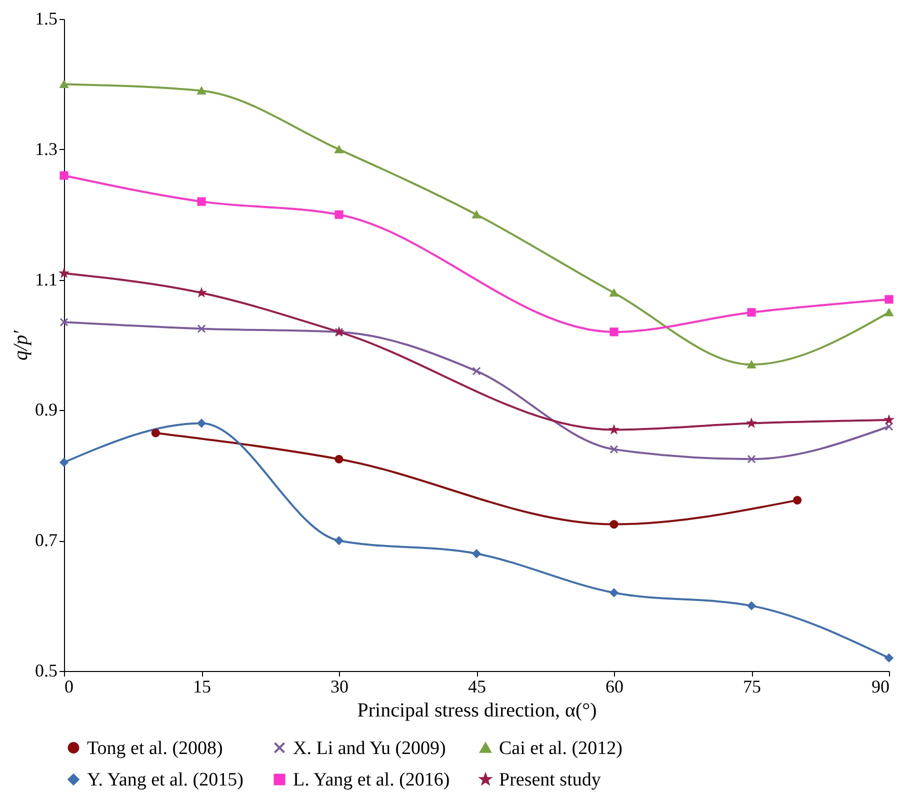 This screenshot has width=906, height=800. What do you see at coordinates (165, 780) in the screenshot?
I see `legend-label: Y. Yang et al. (2015)` at bounding box center [165, 780].